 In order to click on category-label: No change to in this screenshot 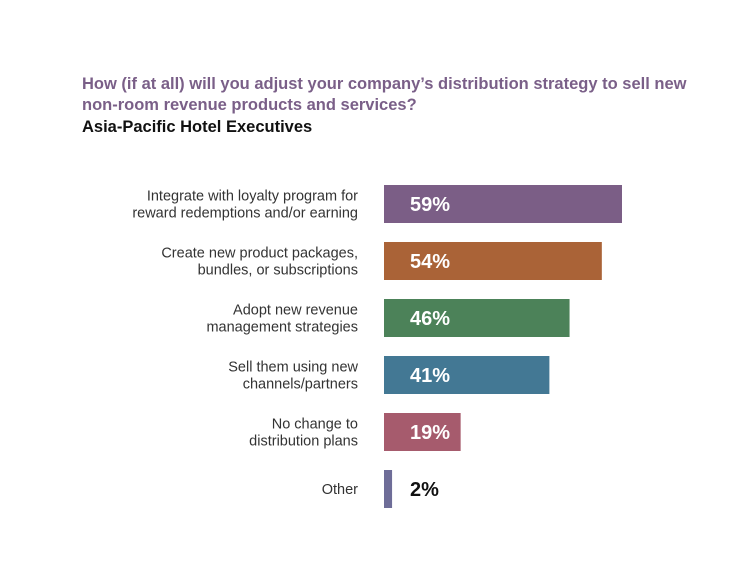, I will do `click(315, 425)`.